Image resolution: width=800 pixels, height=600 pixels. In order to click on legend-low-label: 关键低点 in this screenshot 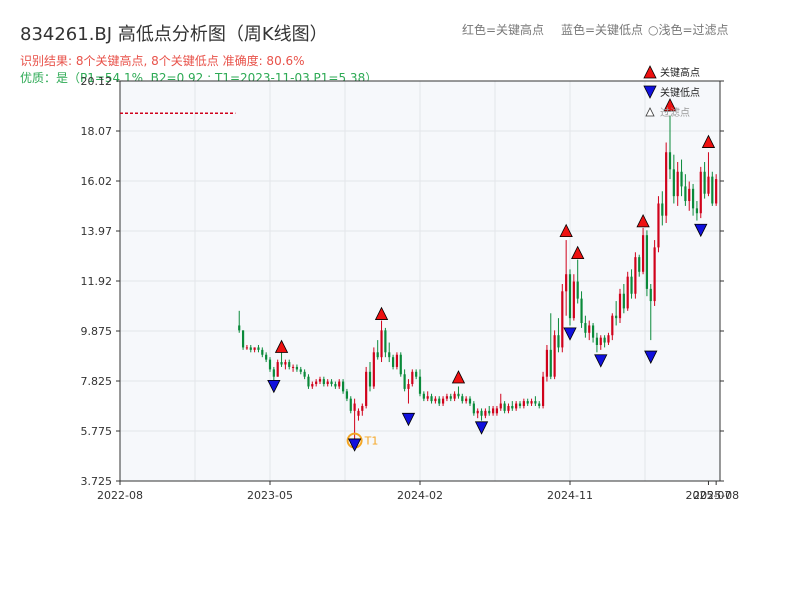, I will do `click(680, 92)`.